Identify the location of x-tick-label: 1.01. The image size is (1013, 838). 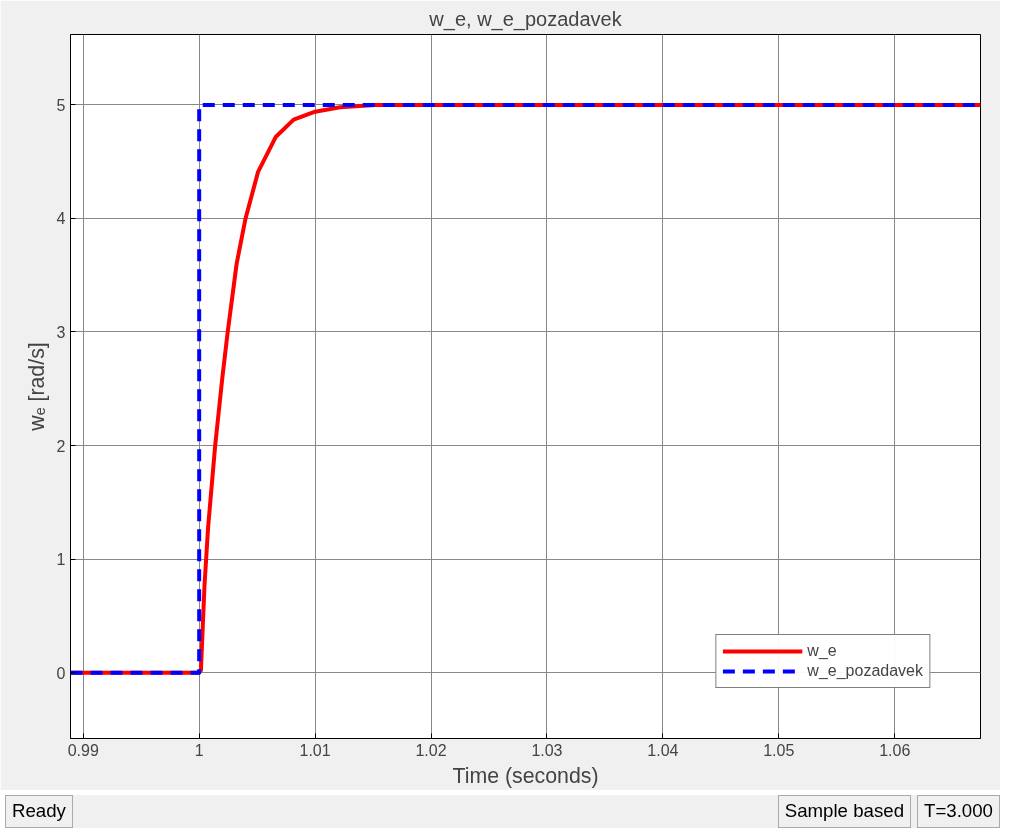
(315, 750).